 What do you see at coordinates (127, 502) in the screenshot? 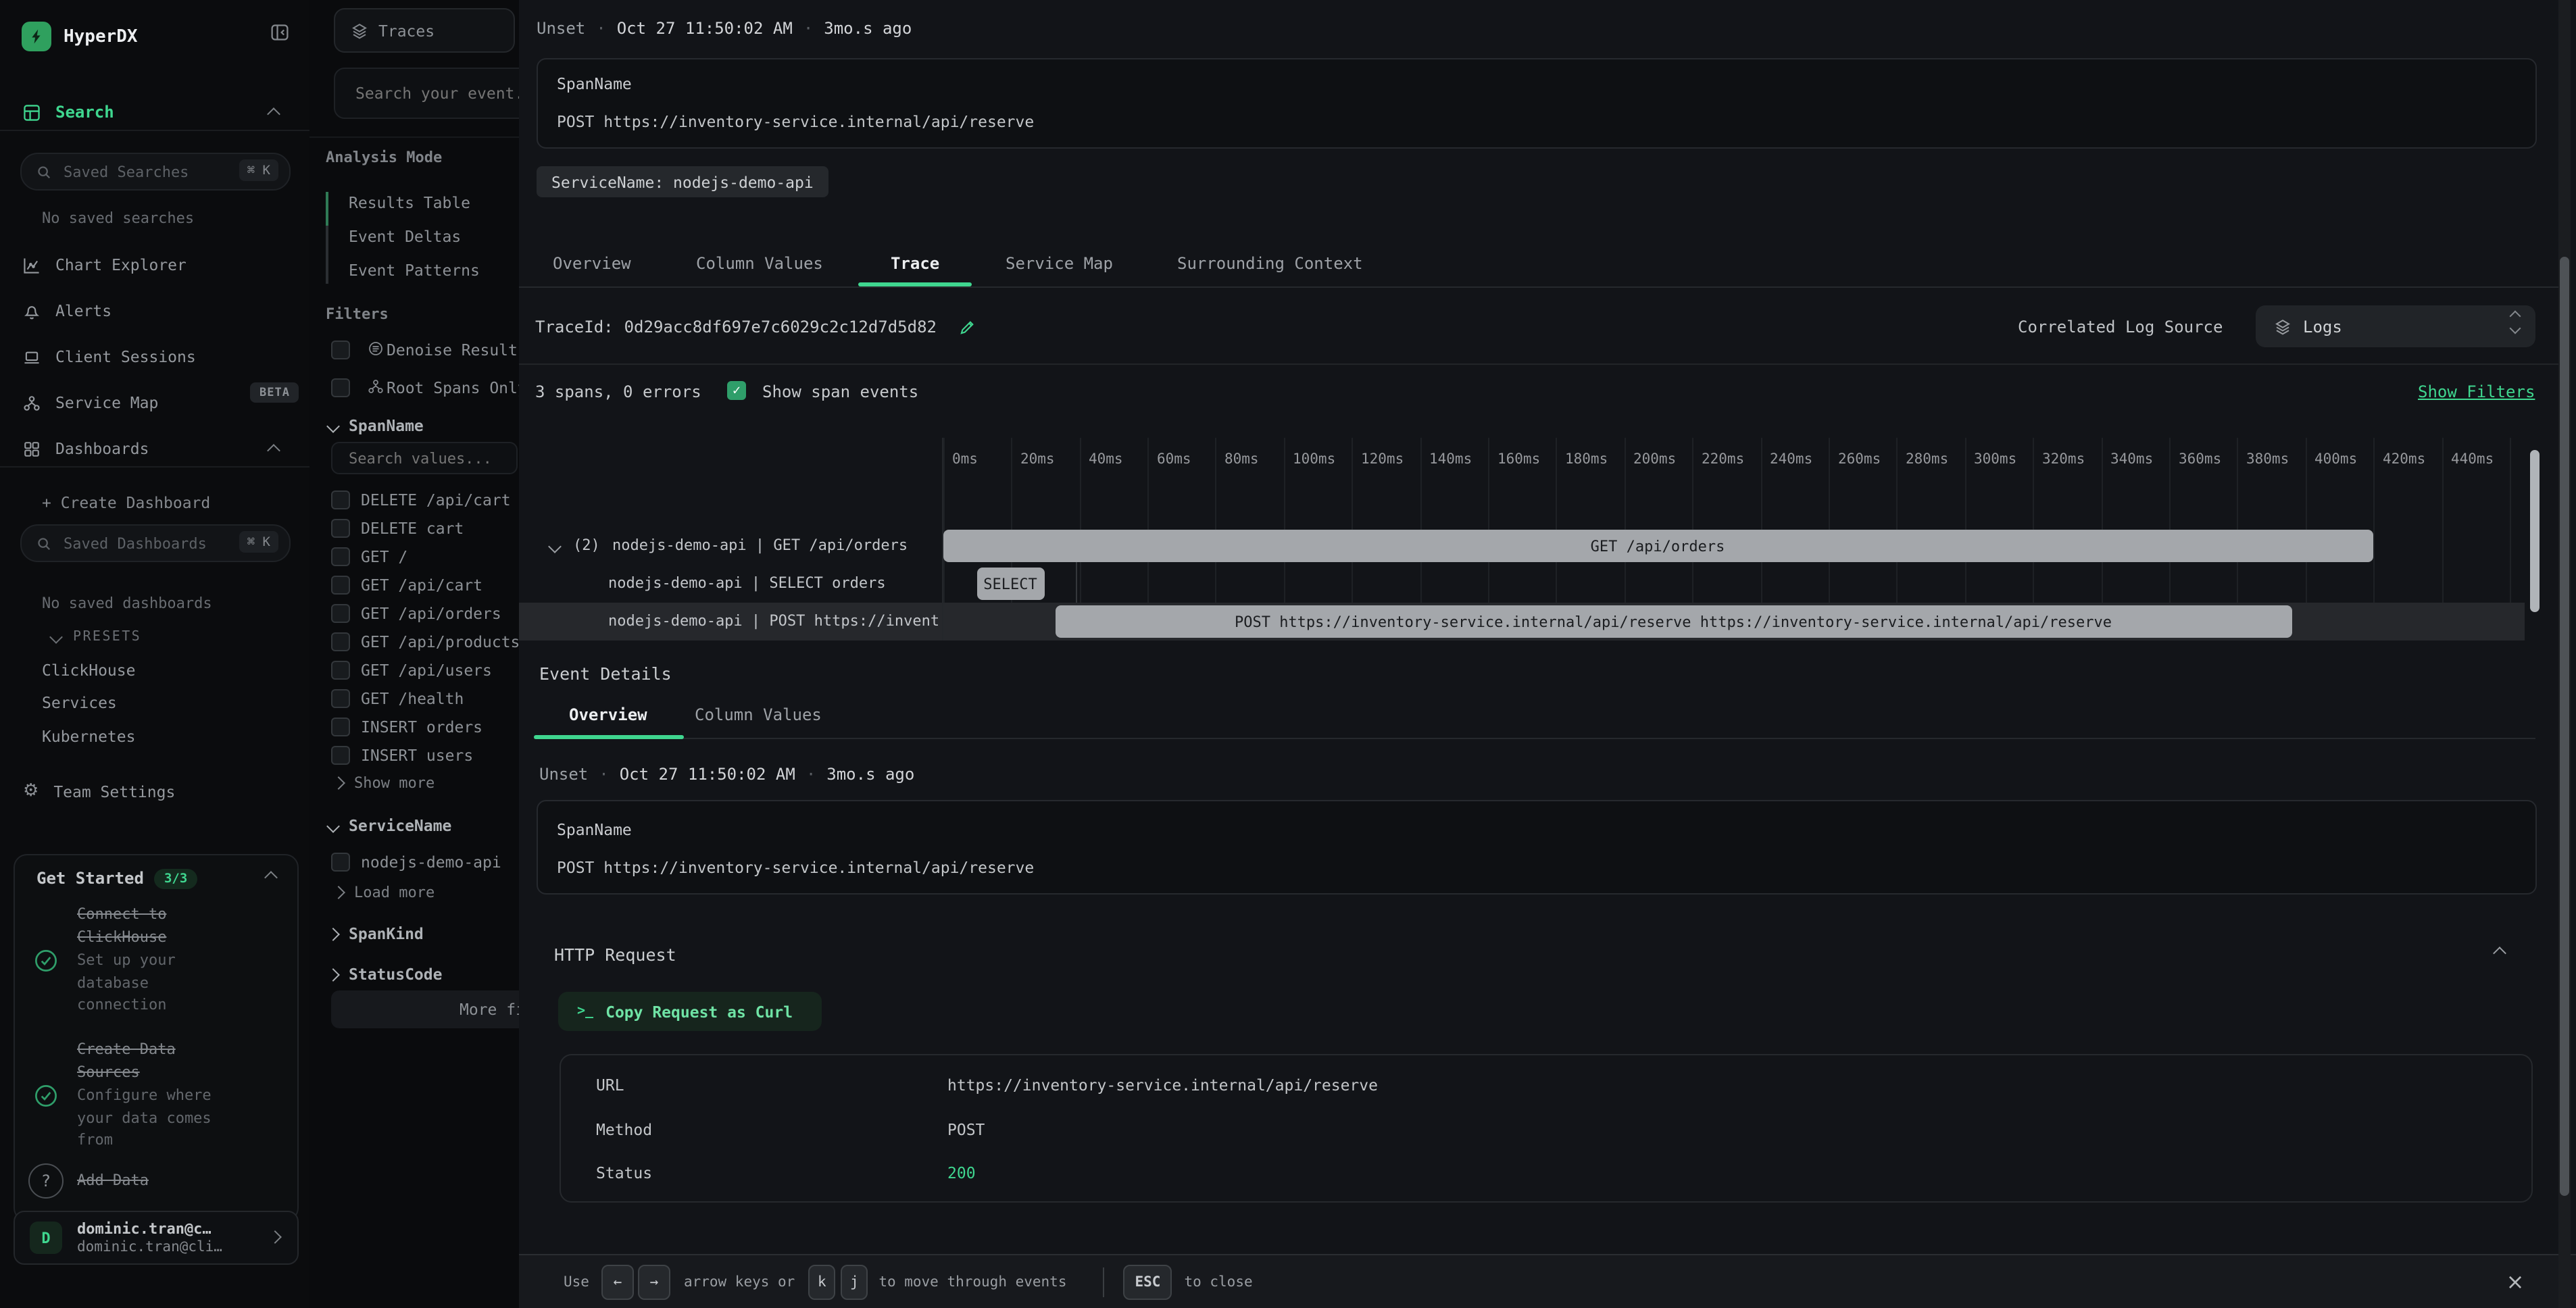
I see `create-dashboard-button: + Create Dashboard` at bounding box center [127, 502].